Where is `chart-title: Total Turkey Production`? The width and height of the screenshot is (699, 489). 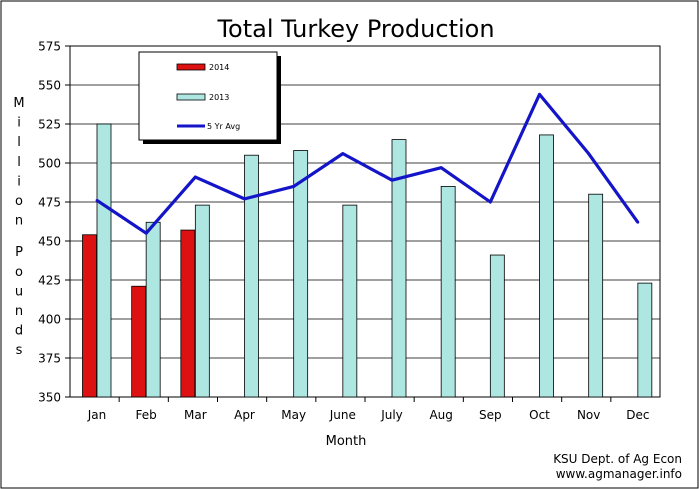
chart-title: Total Turkey Production is located at coordinates (355, 29).